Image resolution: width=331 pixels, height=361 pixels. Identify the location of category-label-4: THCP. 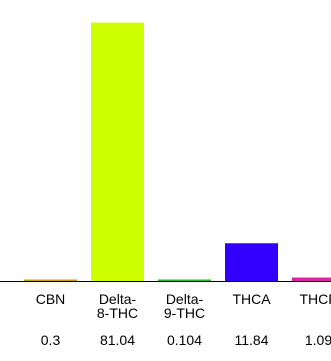
(315, 299).